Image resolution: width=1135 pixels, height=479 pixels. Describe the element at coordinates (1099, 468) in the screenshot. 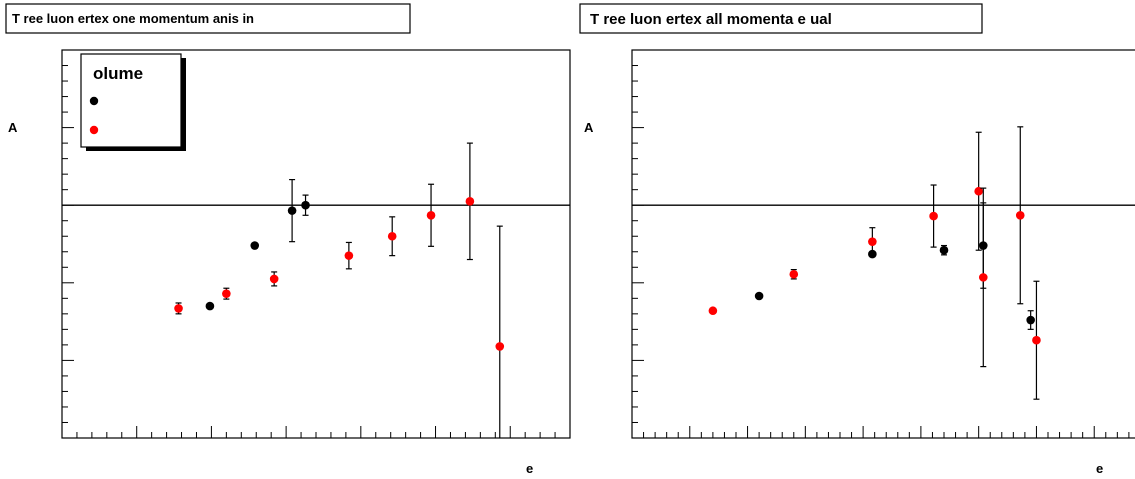

I see `x-axis-label-2: e` at that location.